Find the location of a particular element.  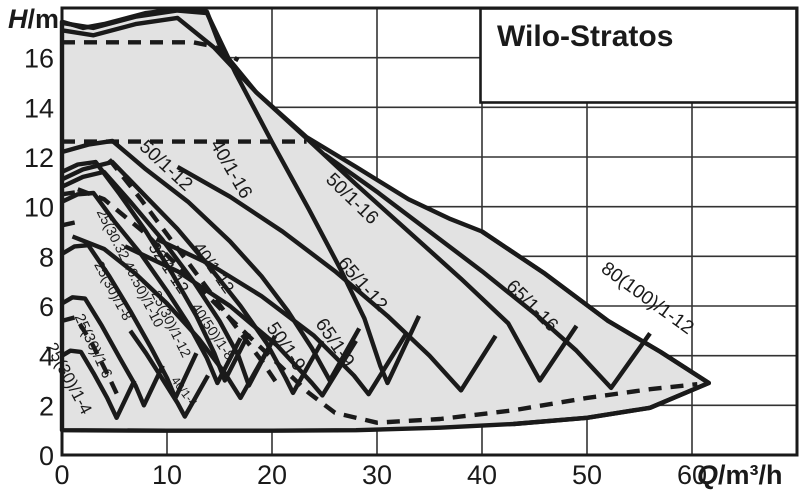

x-axis-unit-label: Q/m³/h is located at coordinates (740, 475).